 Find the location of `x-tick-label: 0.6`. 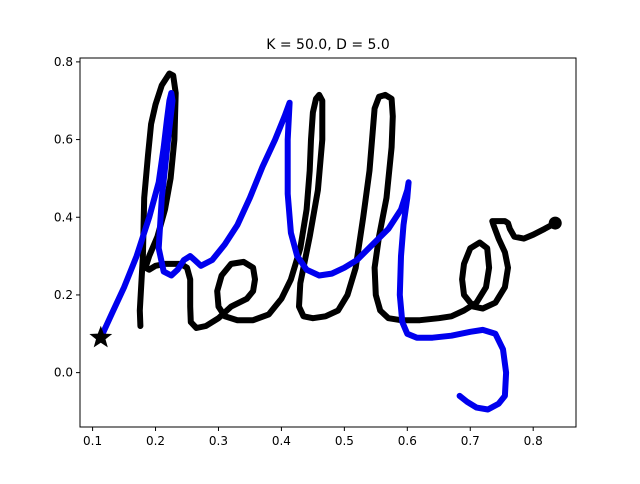

x-tick-label: 0.6 is located at coordinates (407, 441).